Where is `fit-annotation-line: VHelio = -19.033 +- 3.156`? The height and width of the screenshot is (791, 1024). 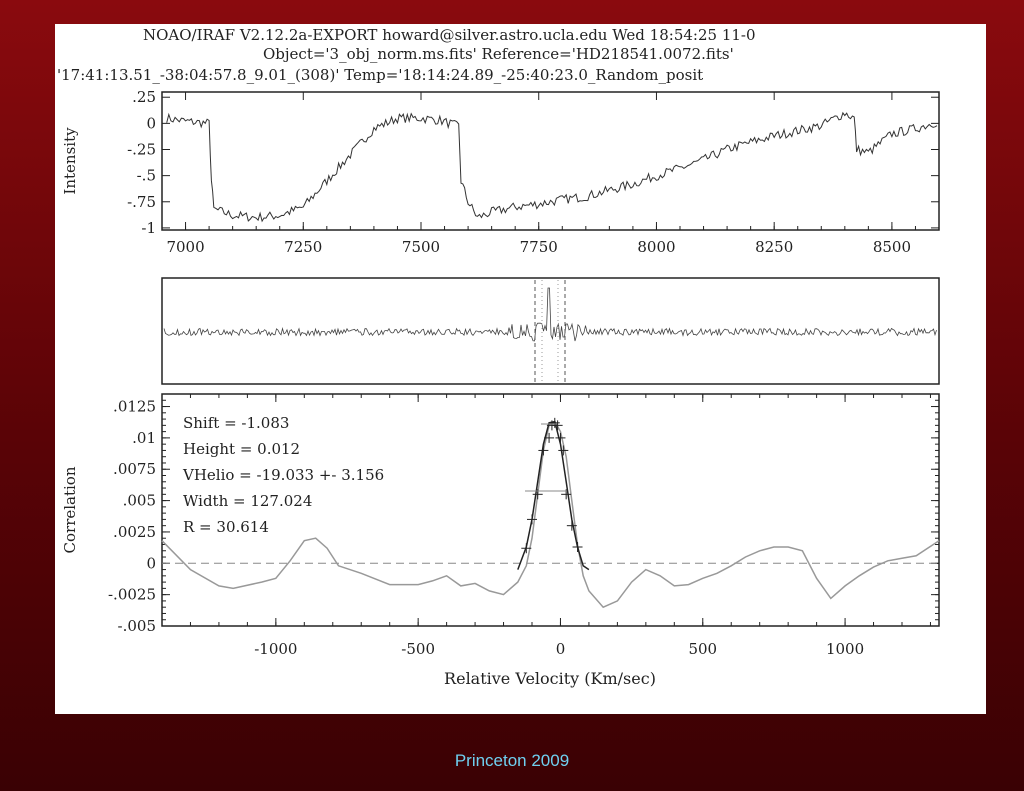
fit-annotation-line: VHelio = -19.033 +- 3.156 is located at coordinates (283, 475).